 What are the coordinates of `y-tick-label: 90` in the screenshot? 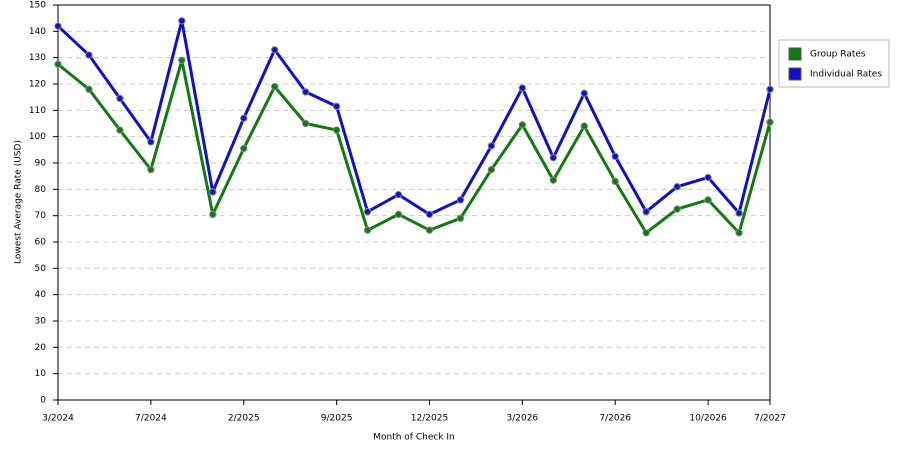 It's located at (41, 164).